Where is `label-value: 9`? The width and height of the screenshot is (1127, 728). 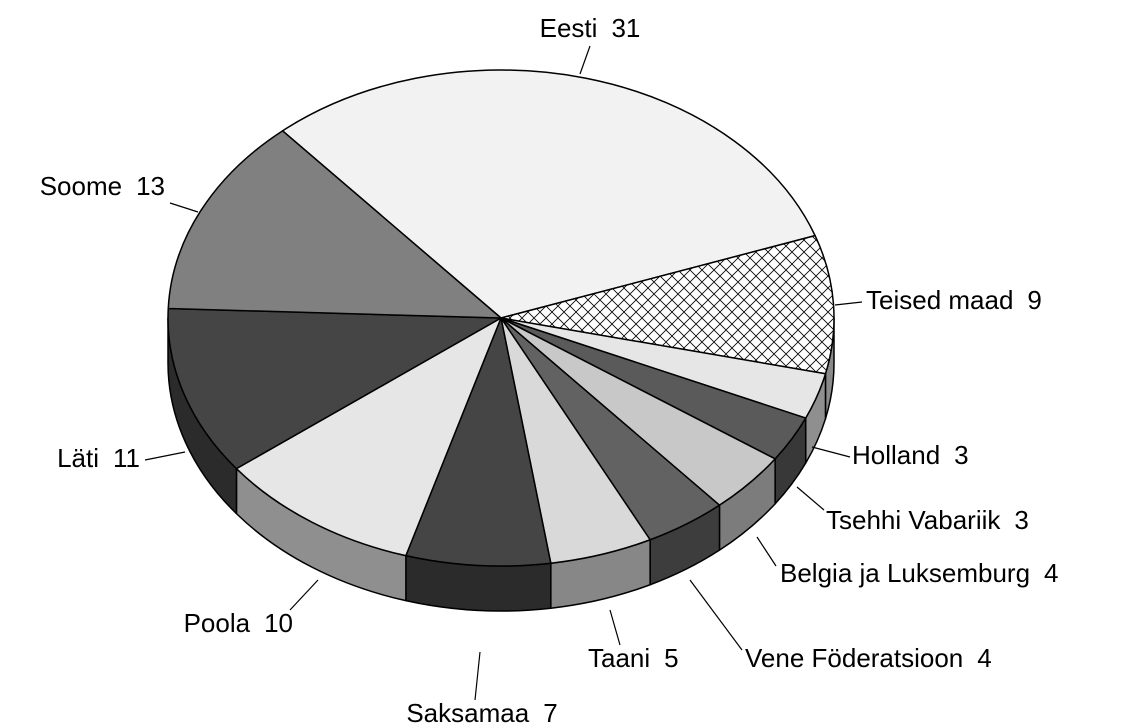
label-value: 9 is located at coordinates (1034, 300).